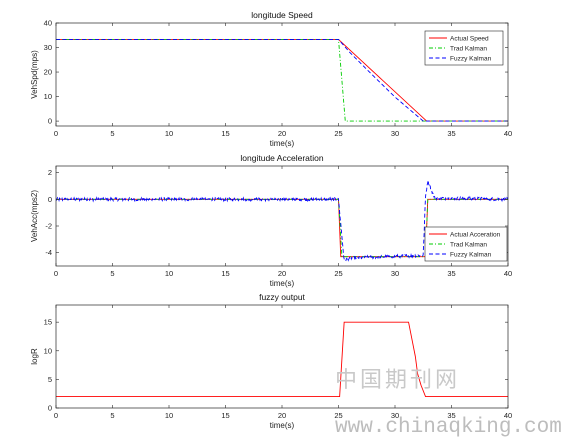 Image resolution: width=562 pixels, height=438 pixels. I want to click on series-line-logr, so click(282, 359).